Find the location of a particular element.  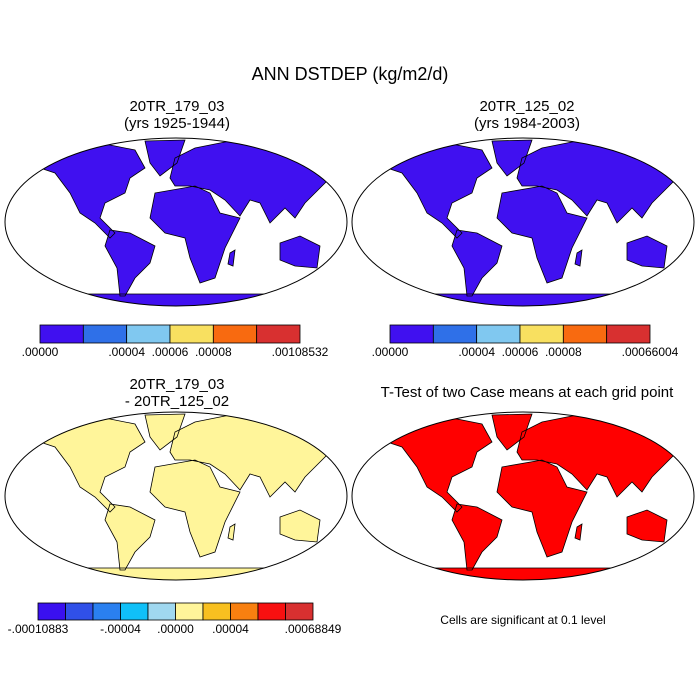

colorbar-label: .00068849 is located at coordinates (313, 629).